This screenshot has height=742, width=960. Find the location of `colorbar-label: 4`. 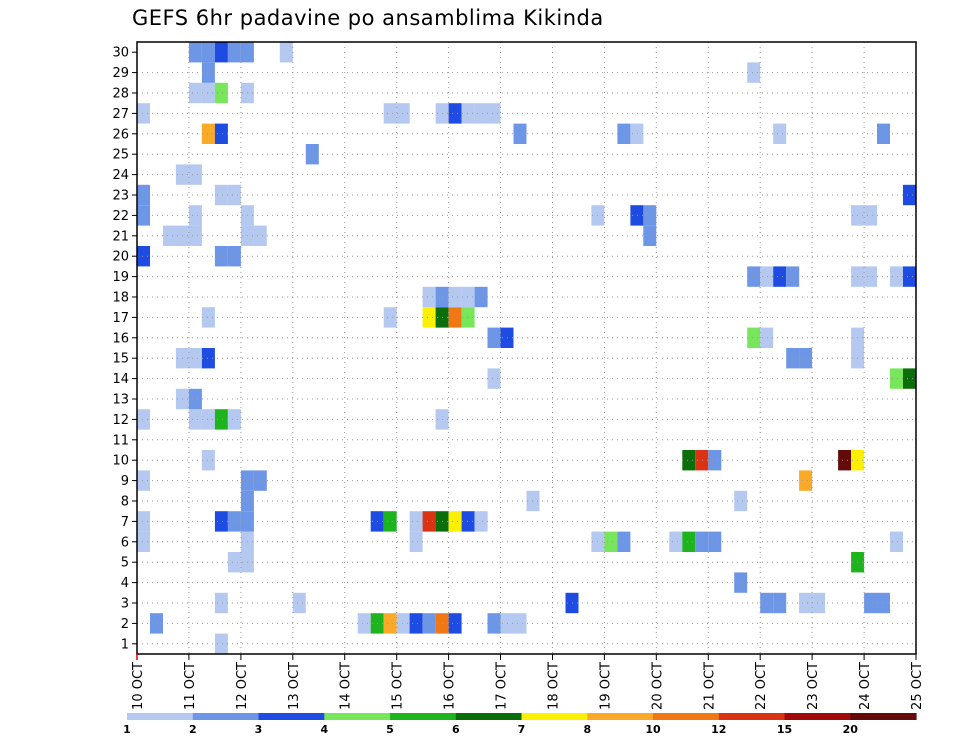

colorbar-label: 4 is located at coordinates (324, 729).